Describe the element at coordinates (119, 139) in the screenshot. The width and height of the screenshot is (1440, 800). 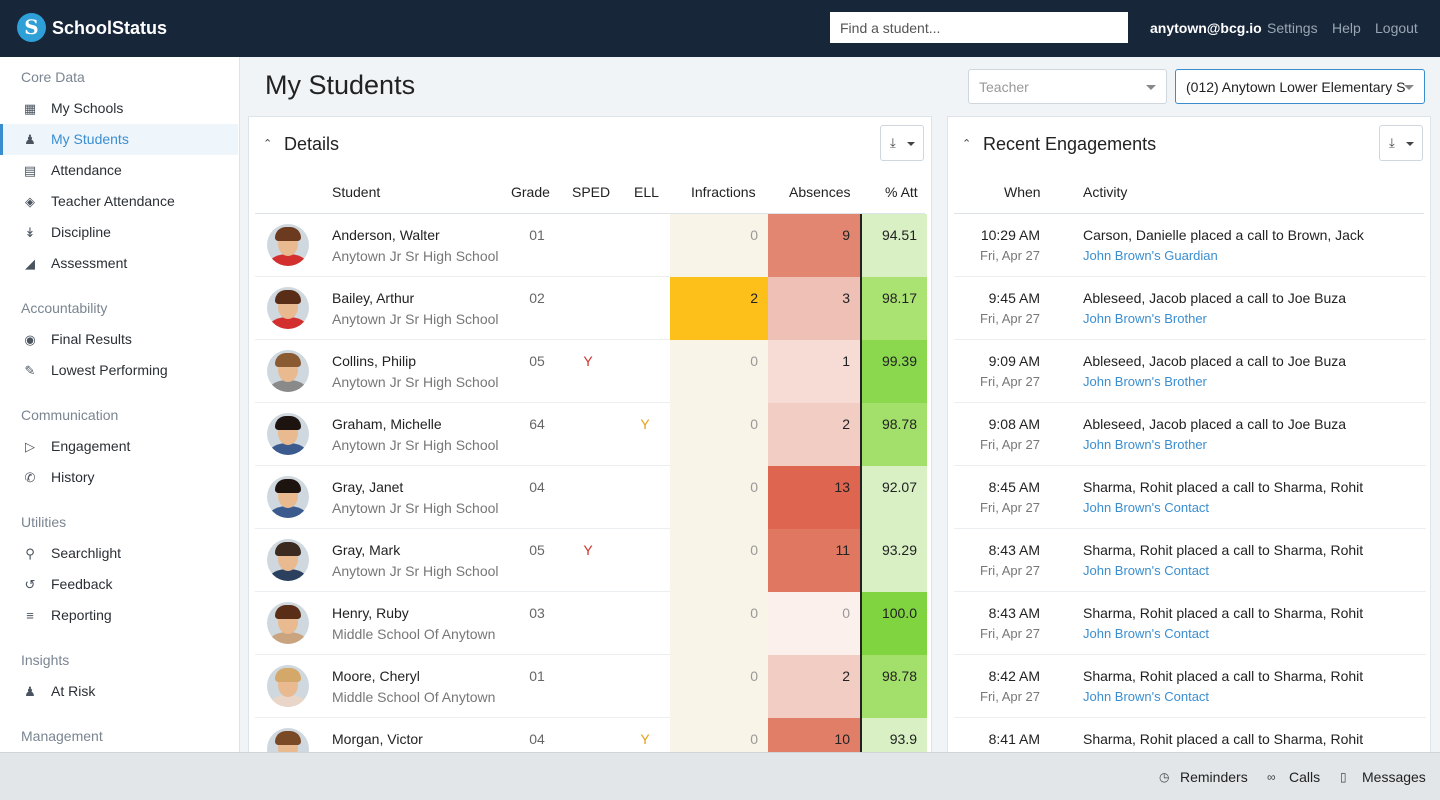
I see `sidebar-item-my-students: ♟ My Students` at that location.